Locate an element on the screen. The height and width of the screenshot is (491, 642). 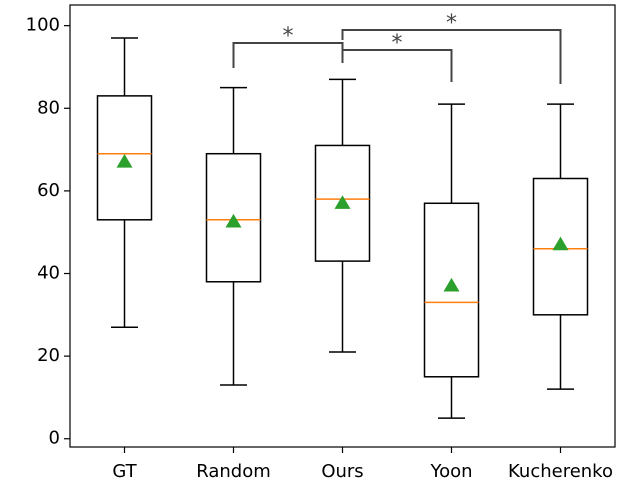
y-tick-label: 80 is located at coordinates (48, 107).